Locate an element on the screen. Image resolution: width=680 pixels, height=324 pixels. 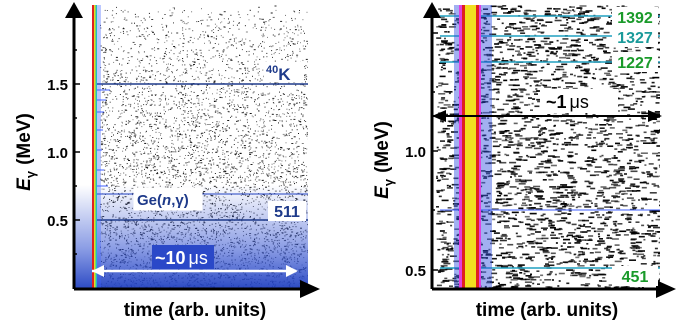
right-1327-label-box is located at coordinates (635, 37).